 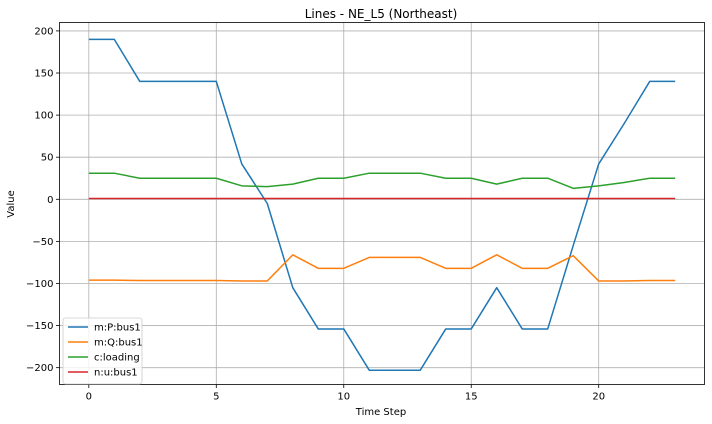 I want to click on legend-box, so click(x=102, y=351).